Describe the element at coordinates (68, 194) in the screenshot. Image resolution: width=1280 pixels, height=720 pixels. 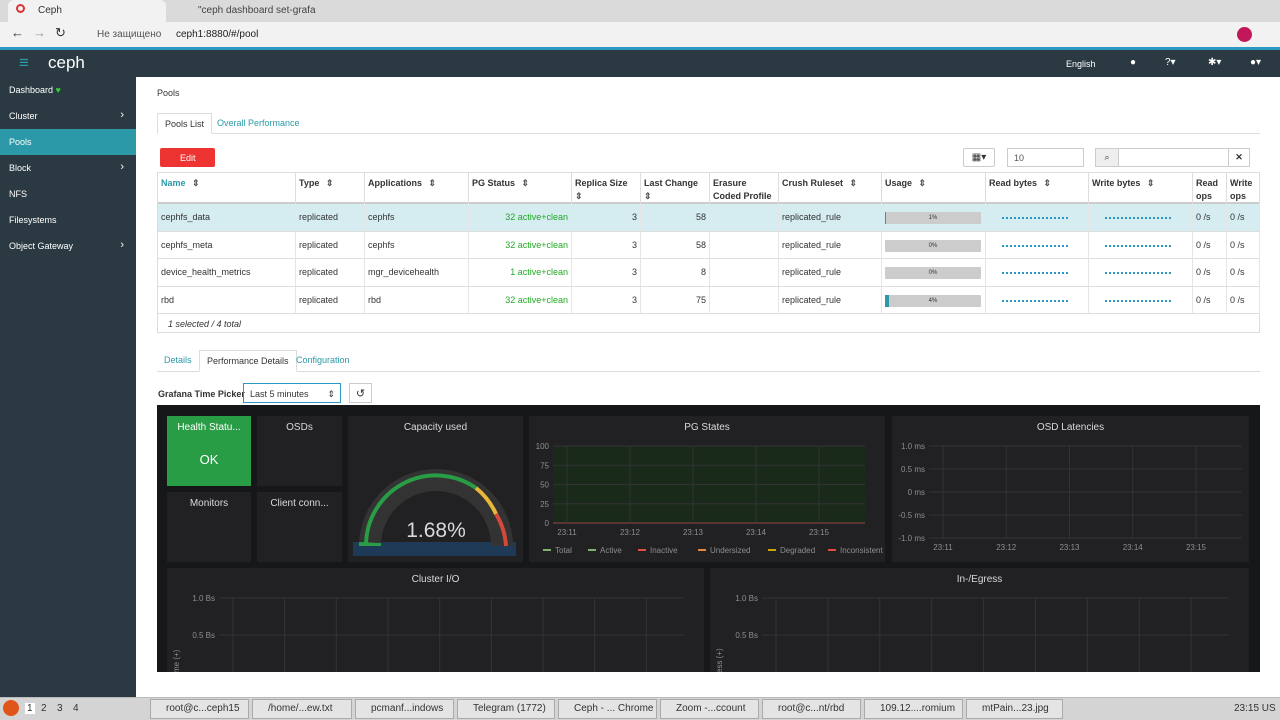
I see `nav-item: NFS` at that location.